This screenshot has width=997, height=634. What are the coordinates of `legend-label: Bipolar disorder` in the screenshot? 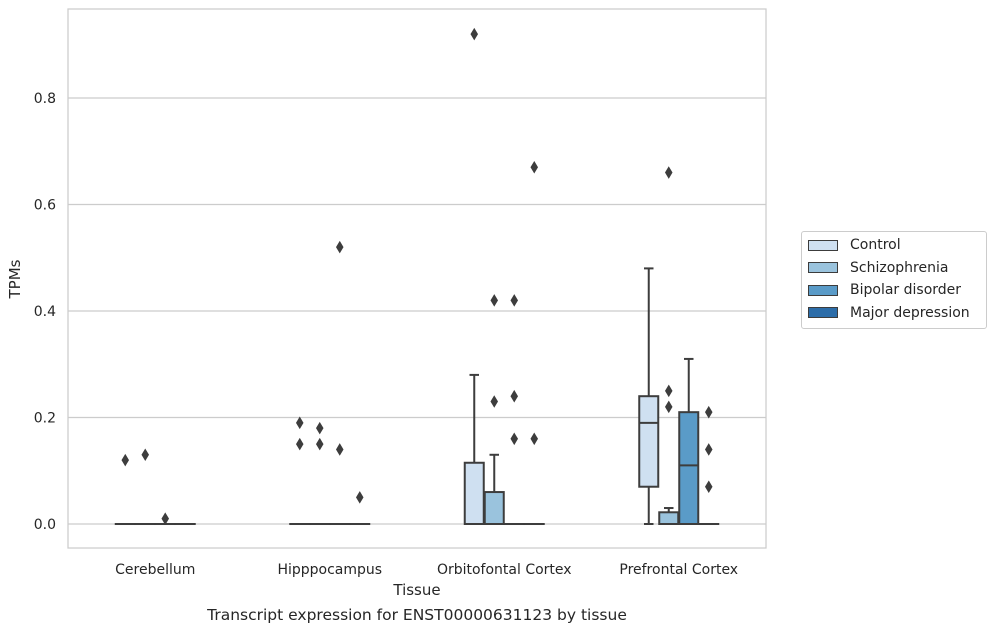 It's located at (906, 290).